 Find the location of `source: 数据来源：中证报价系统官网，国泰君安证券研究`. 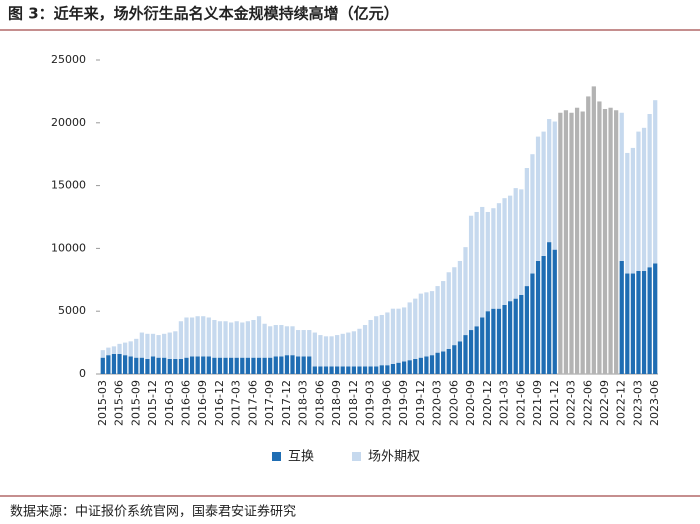

source: 数据来源：中证报价系统官网，国泰君安证券研究 is located at coordinates (153, 512).